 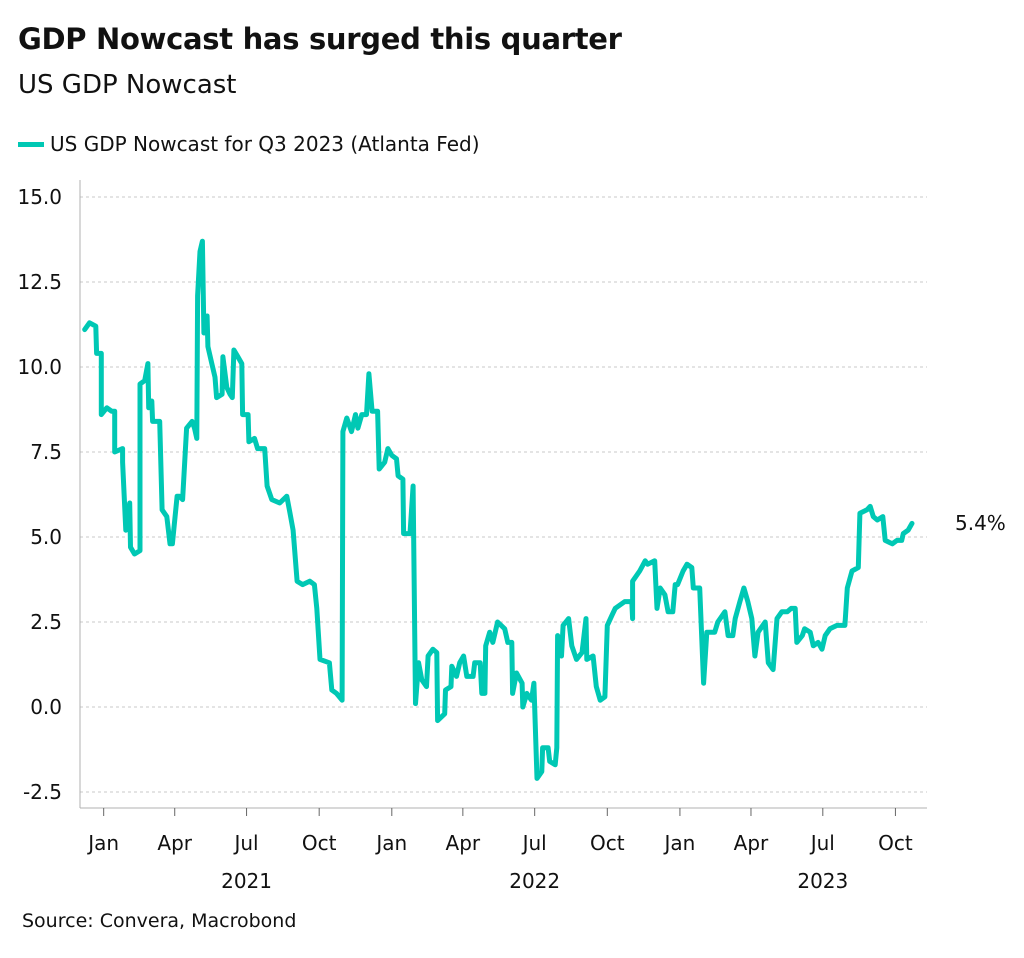 What do you see at coordinates (46, 622) in the screenshot?
I see `y-tick-label: 2.5` at bounding box center [46, 622].